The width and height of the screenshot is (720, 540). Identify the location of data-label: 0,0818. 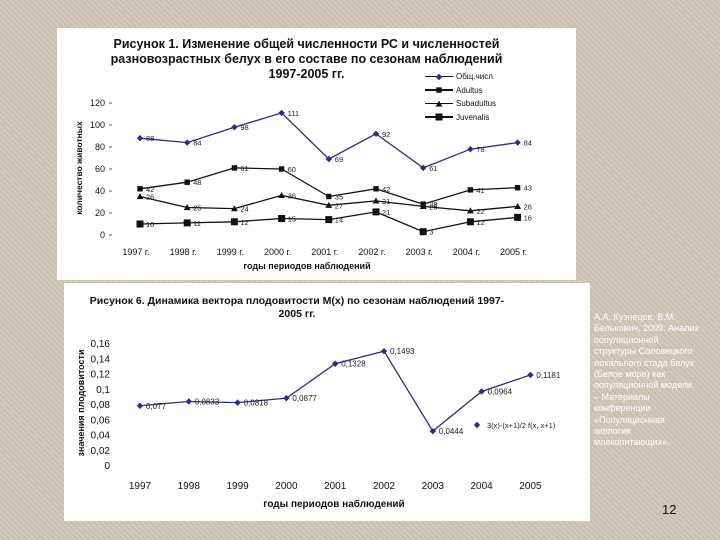
(256, 403).